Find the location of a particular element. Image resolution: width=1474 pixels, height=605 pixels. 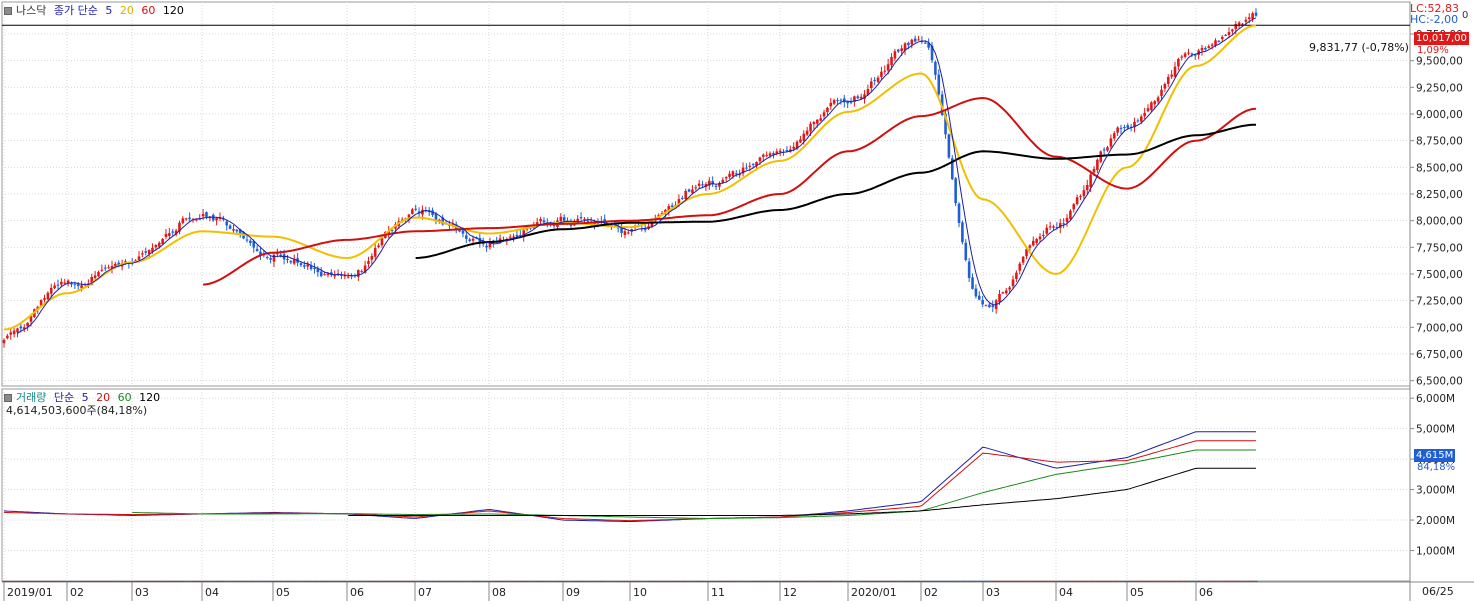

volume-pct: 84,18% is located at coordinates (1436, 467).